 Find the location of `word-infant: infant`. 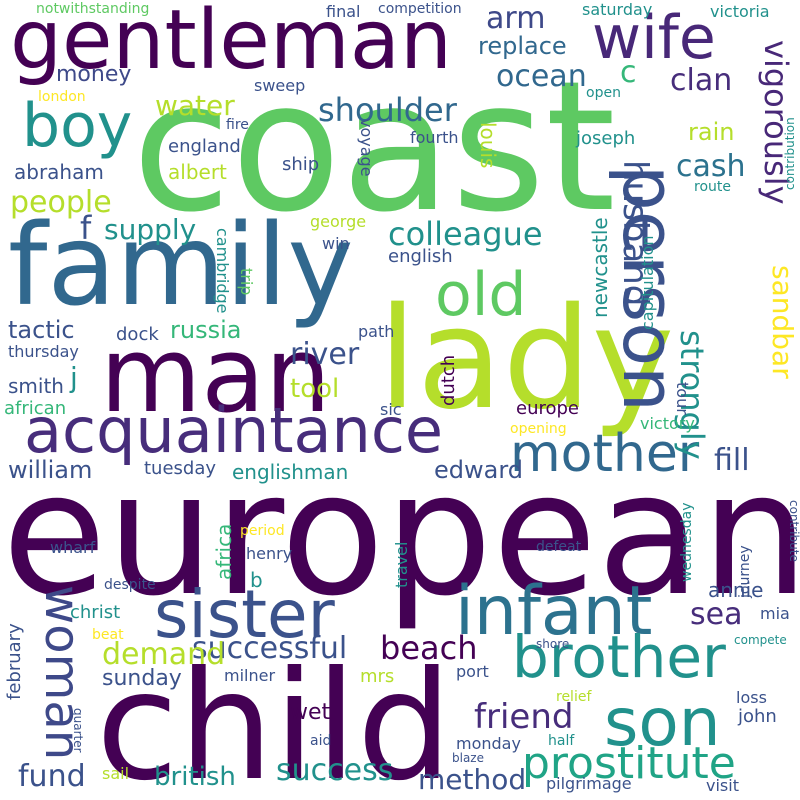

word-infant: infant is located at coordinates (554, 611).